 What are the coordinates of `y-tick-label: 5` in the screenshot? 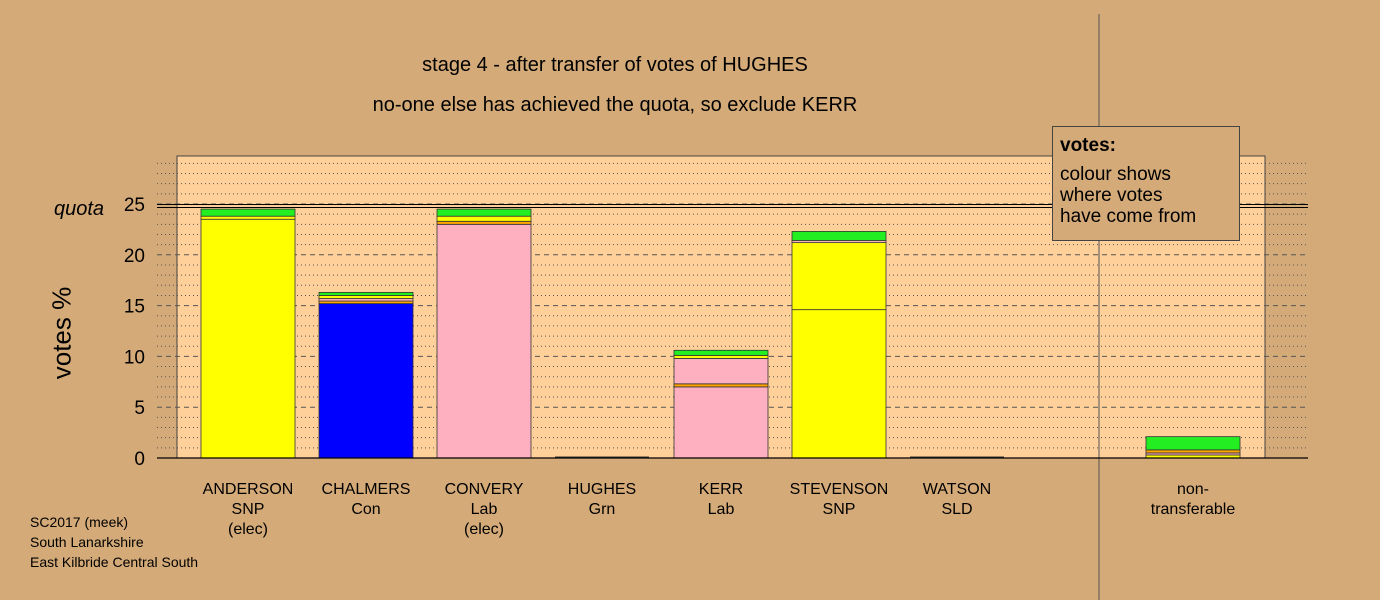 It's located at (139, 408).